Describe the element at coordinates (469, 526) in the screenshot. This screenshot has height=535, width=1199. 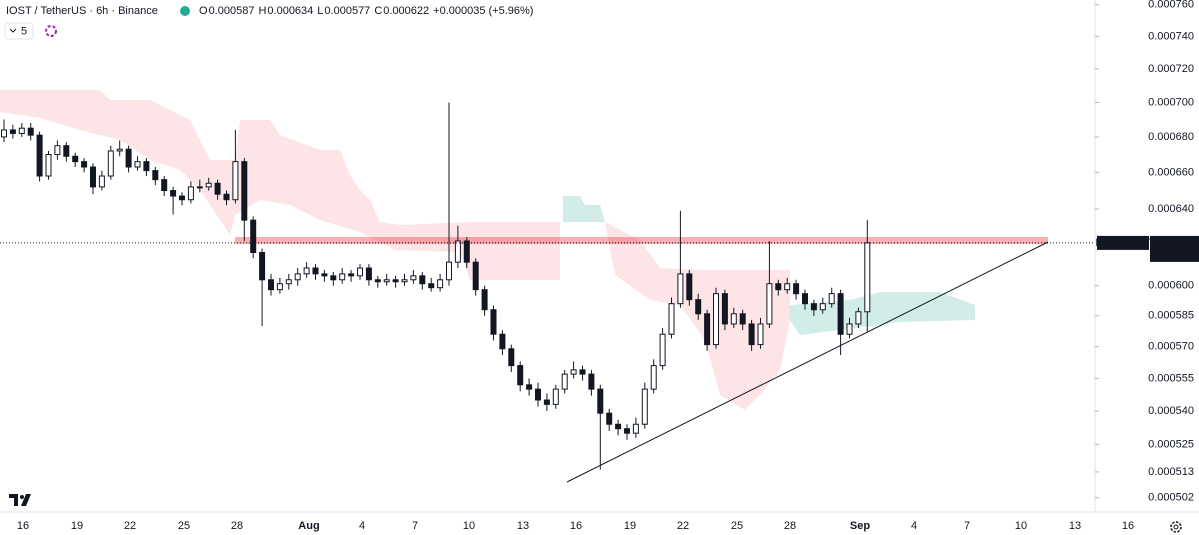
I see `x-tick-label: 10` at that location.